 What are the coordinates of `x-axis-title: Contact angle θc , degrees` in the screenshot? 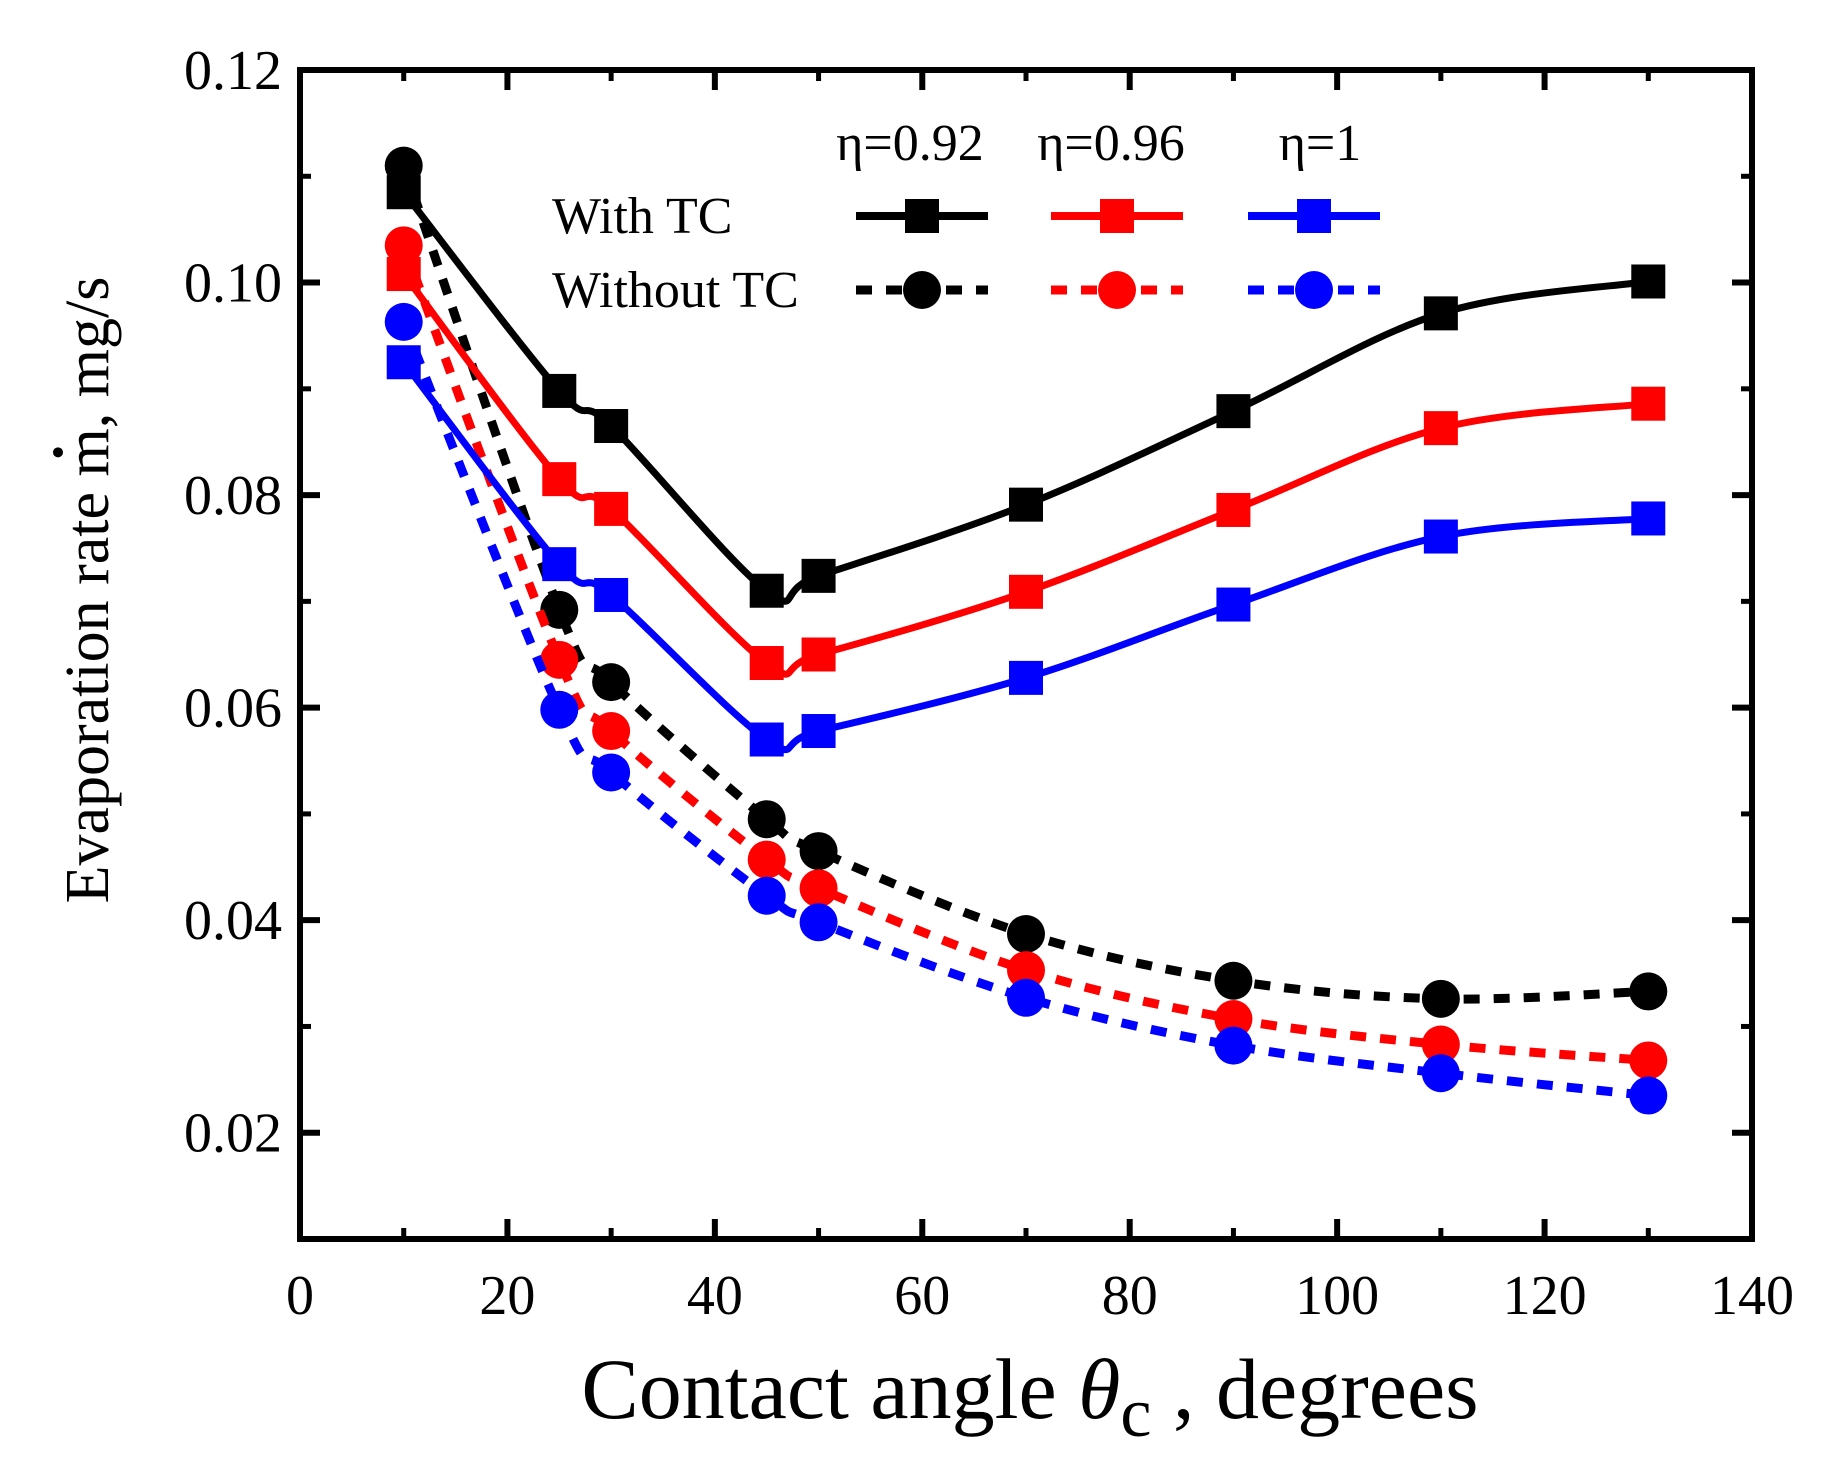 It's located at (1029, 1396).